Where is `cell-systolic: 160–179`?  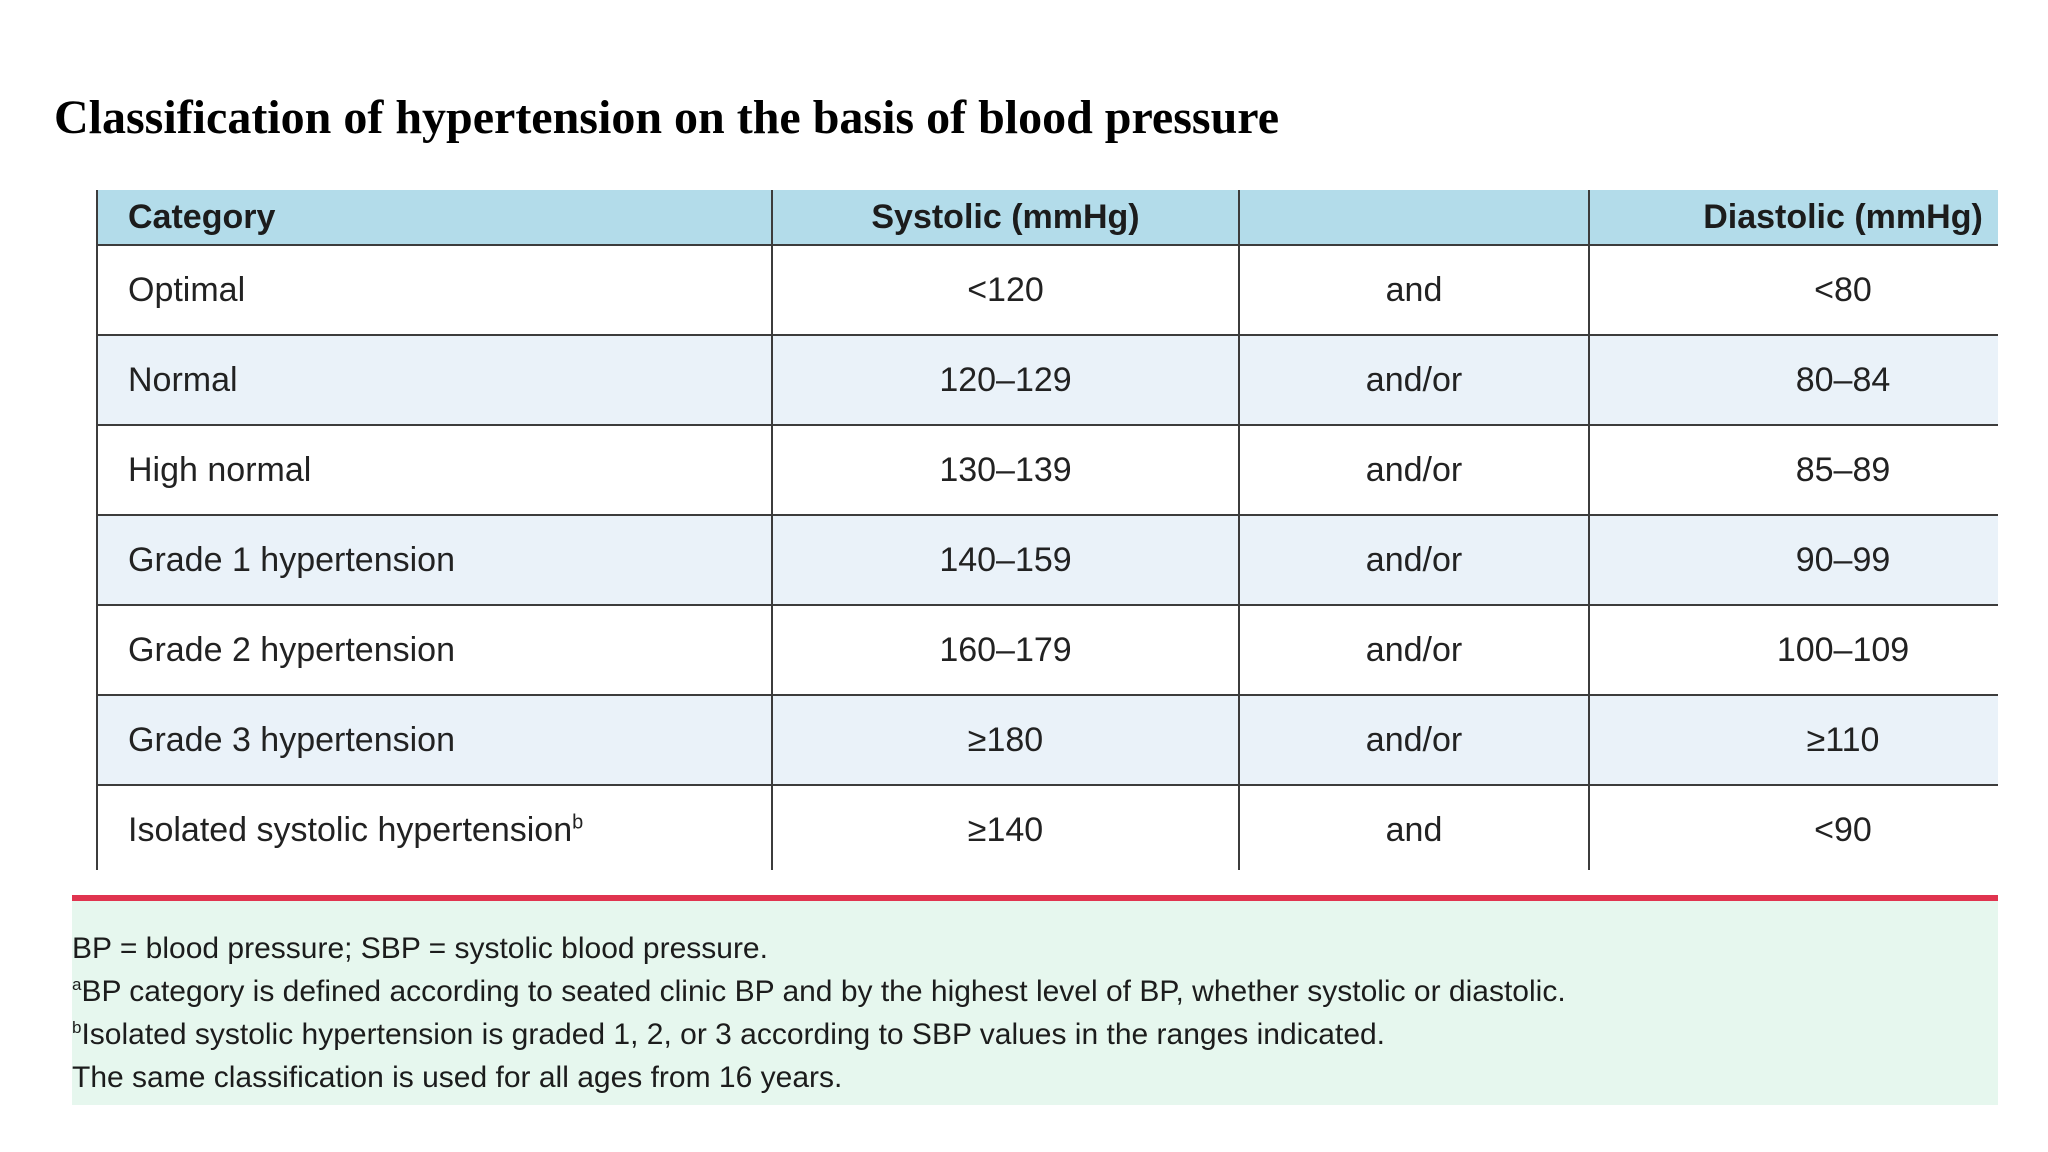 cell-systolic: 160–179 is located at coordinates (1005, 650).